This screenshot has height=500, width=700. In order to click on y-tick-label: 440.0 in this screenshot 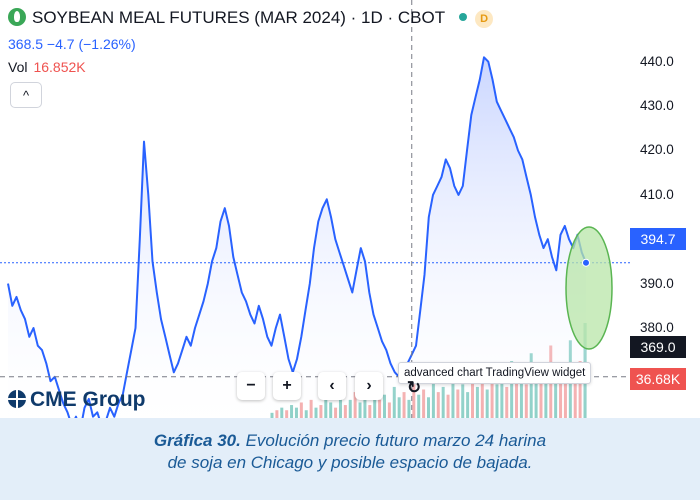, I will do `click(657, 61)`.